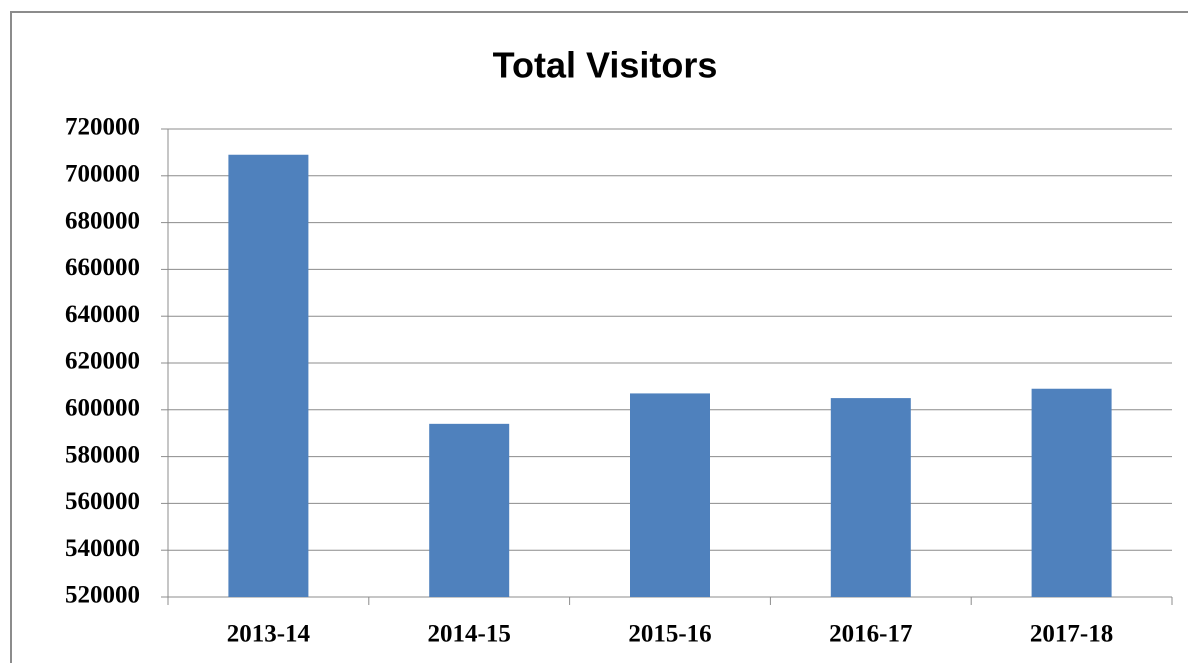 The image size is (1188, 663). What do you see at coordinates (669, 634) in the screenshot?
I see `x-tick-label: 2015-16` at bounding box center [669, 634].